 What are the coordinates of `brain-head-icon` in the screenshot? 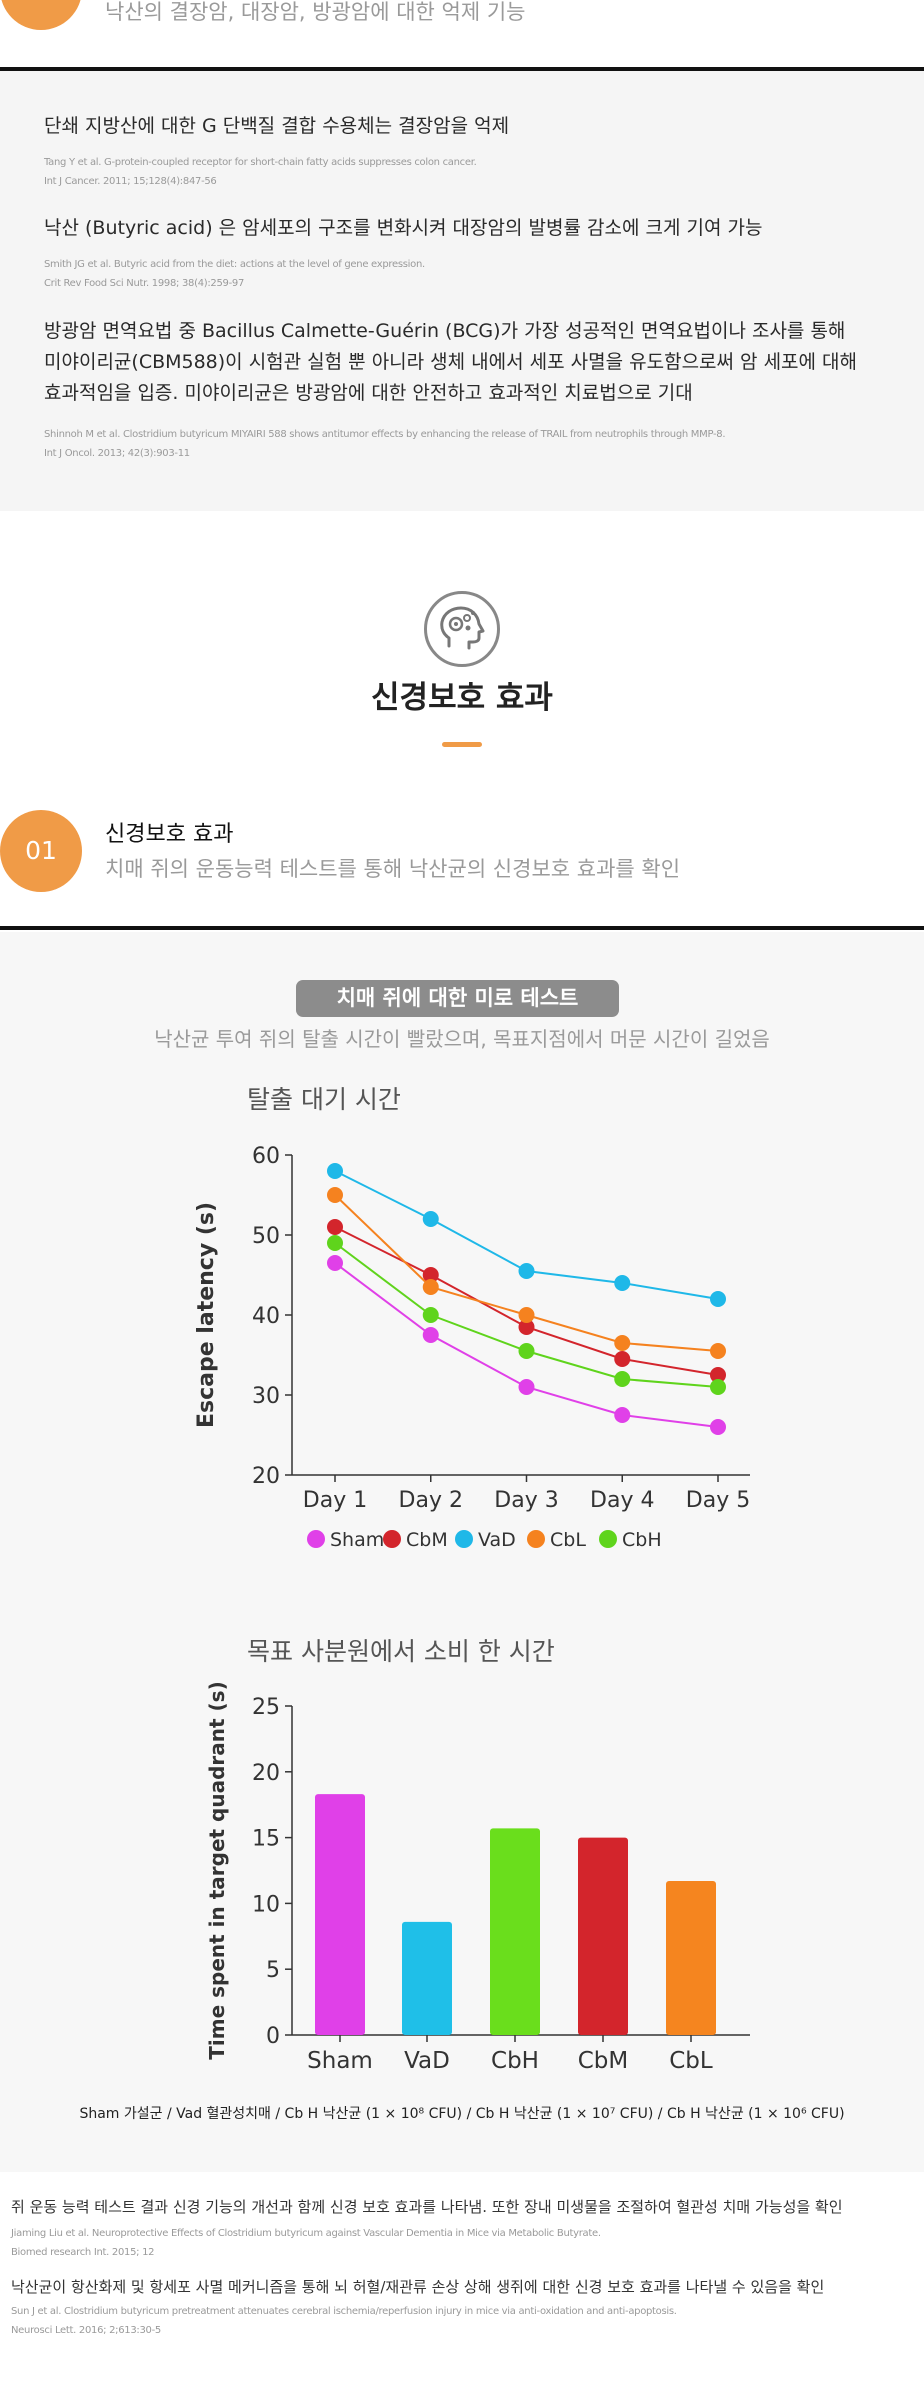 It's located at (462, 629).